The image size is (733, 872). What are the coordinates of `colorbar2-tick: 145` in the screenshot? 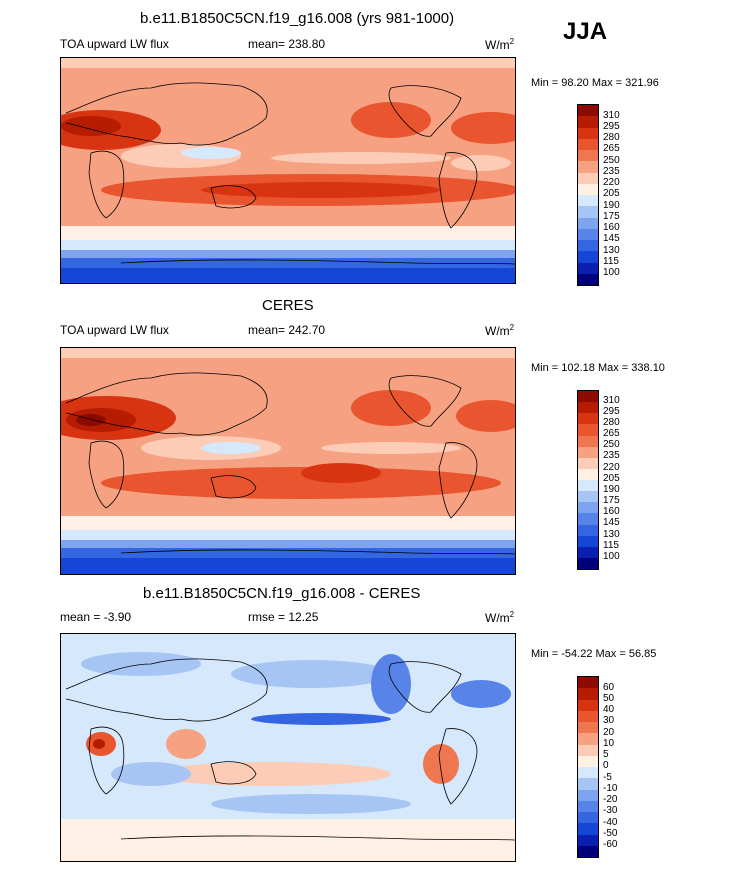 It's located at (611, 522).